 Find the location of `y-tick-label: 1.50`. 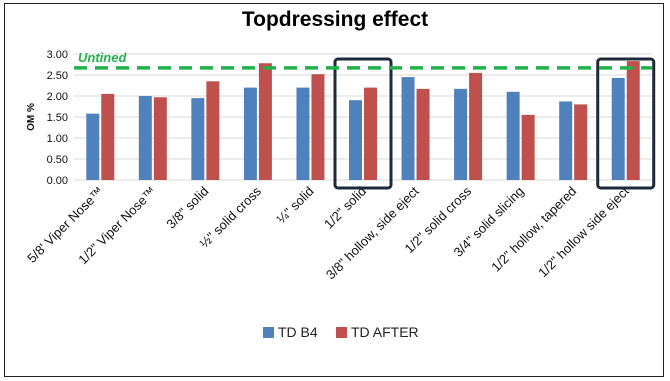

y-tick-label: 1.50 is located at coordinates (57, 118).